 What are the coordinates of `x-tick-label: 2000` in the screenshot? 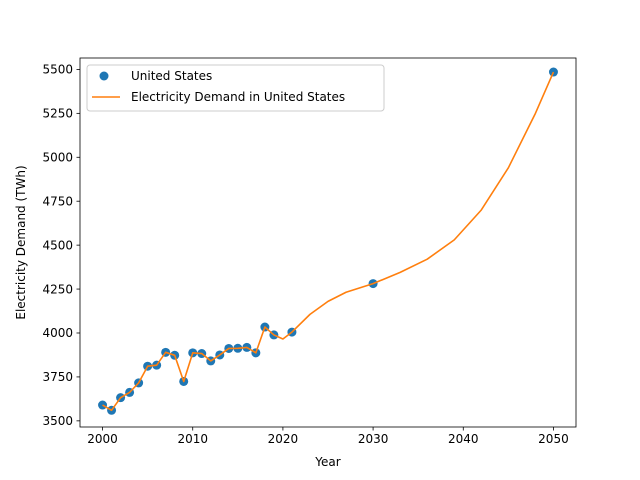 It's located at (102, 439).